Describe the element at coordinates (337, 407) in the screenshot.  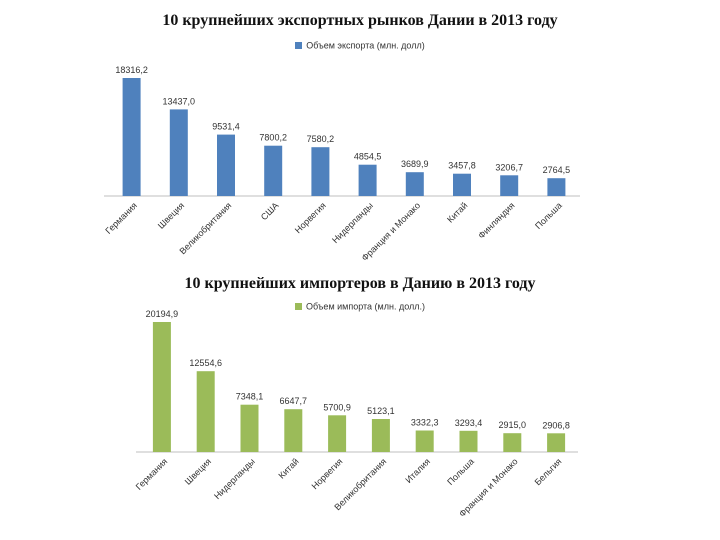
I see `import-data-label: 5700,9` at that location.